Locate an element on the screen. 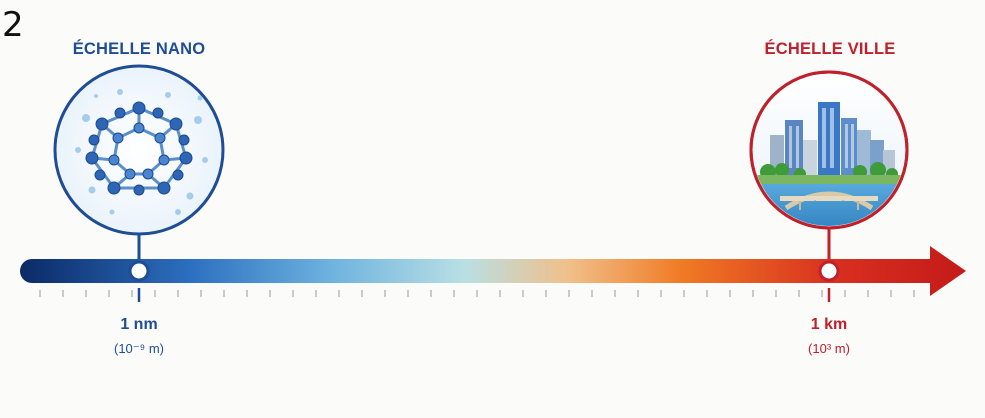 This screenshot has height=418, width=985. city-marker is located at coordinates (829, 271).